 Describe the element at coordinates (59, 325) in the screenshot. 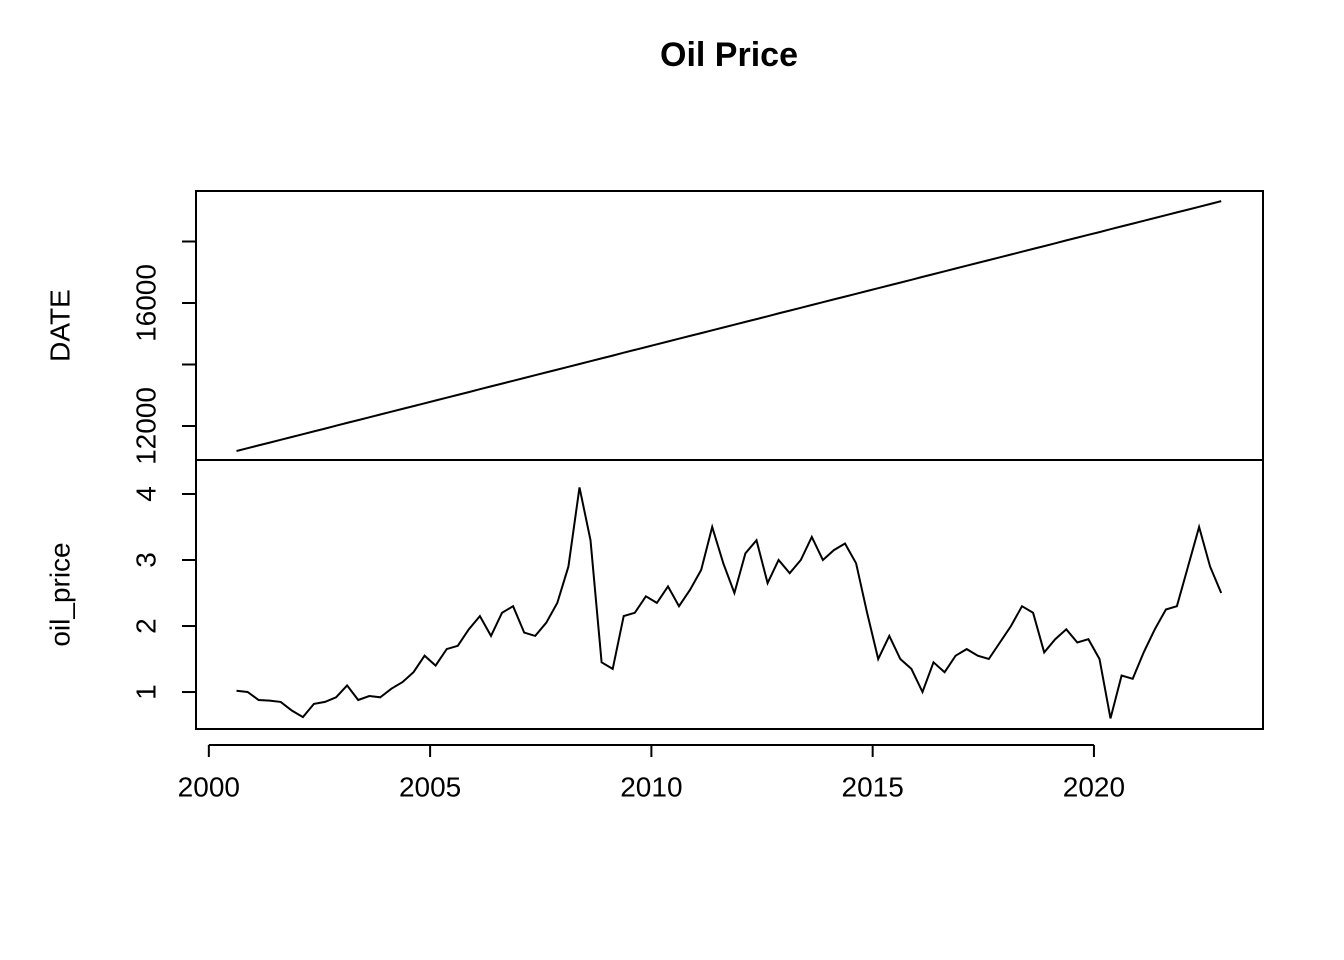

I see `y-axis-label: DATE` at that location.